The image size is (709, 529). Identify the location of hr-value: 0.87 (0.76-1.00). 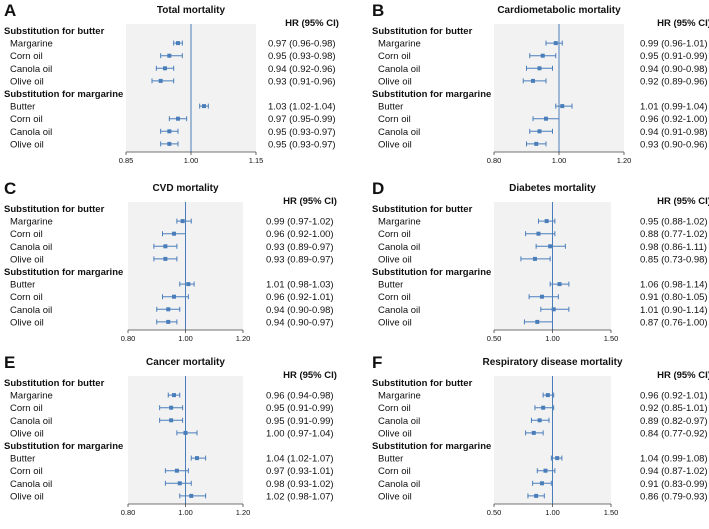
(674, 322).